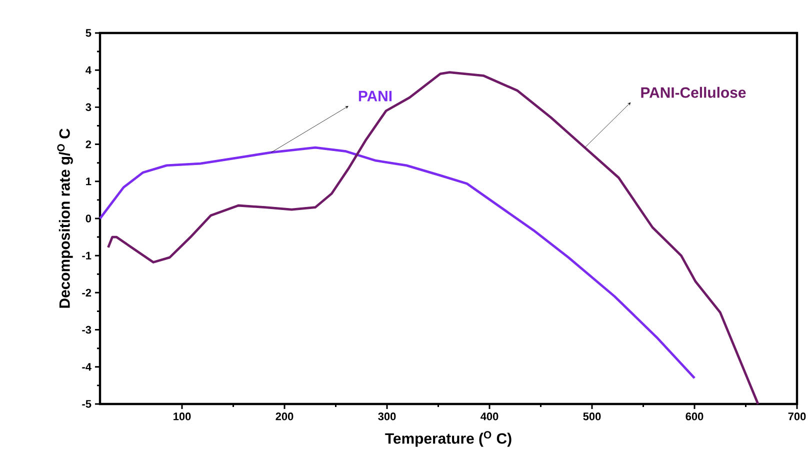 The image size is (809, 469). What do you see at coordinates (387, 416) in the screenshot?
I see `x-tick-label: 300` at bounding box center [387, 416].